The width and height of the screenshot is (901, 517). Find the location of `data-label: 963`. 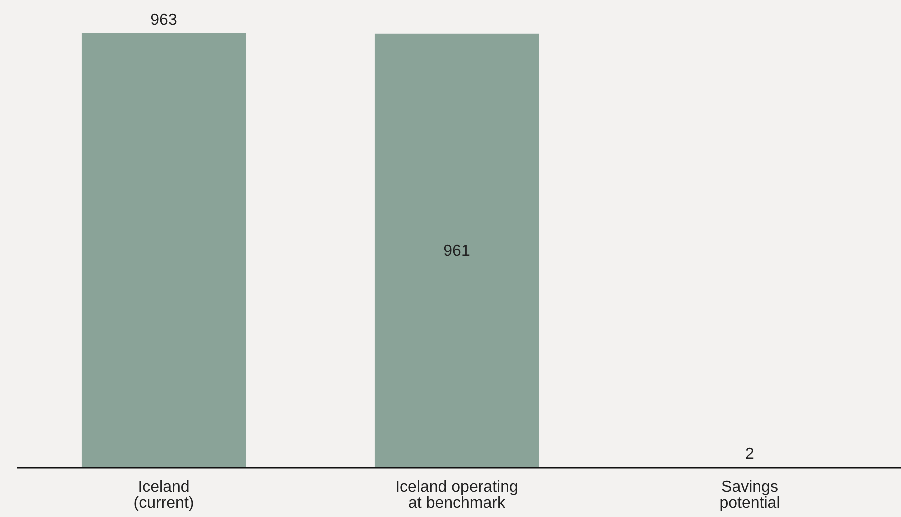

data-label: 963 is located at coordinates (164, 20).